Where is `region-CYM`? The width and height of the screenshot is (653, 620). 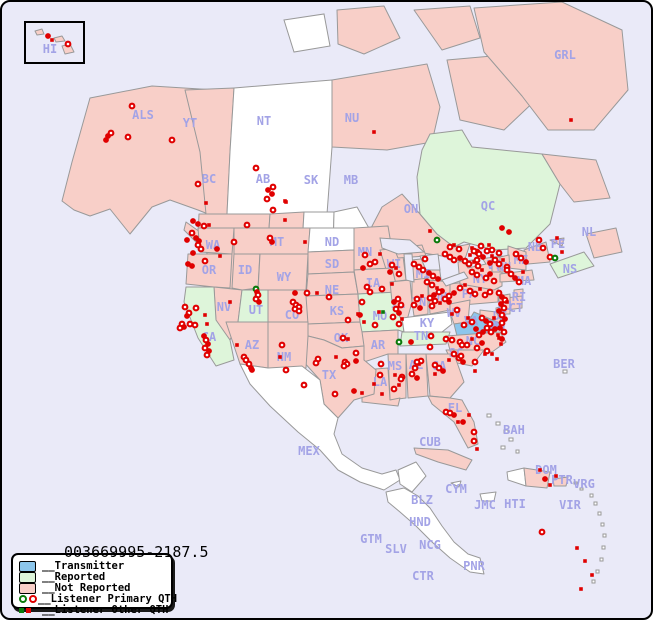
region-CYM is located at coordinates (456, 484).